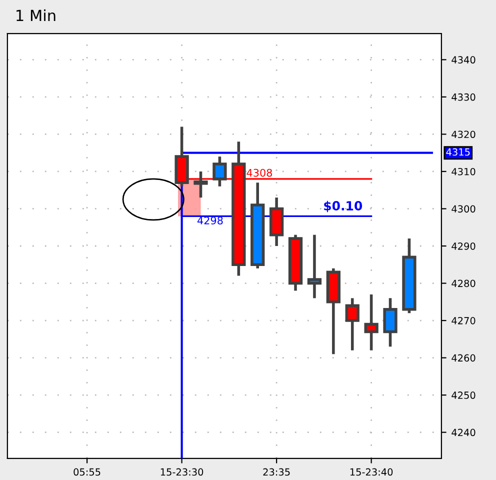  I want to click on y-tick-label: 4240, so click(464, 432).